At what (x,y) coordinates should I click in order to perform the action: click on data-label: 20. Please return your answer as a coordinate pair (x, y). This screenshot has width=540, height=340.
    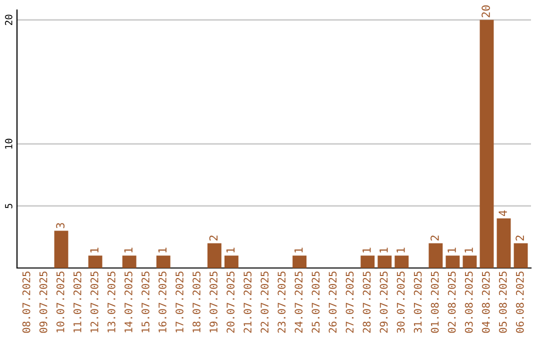
    Looking at the image, I should click on (486, 11).